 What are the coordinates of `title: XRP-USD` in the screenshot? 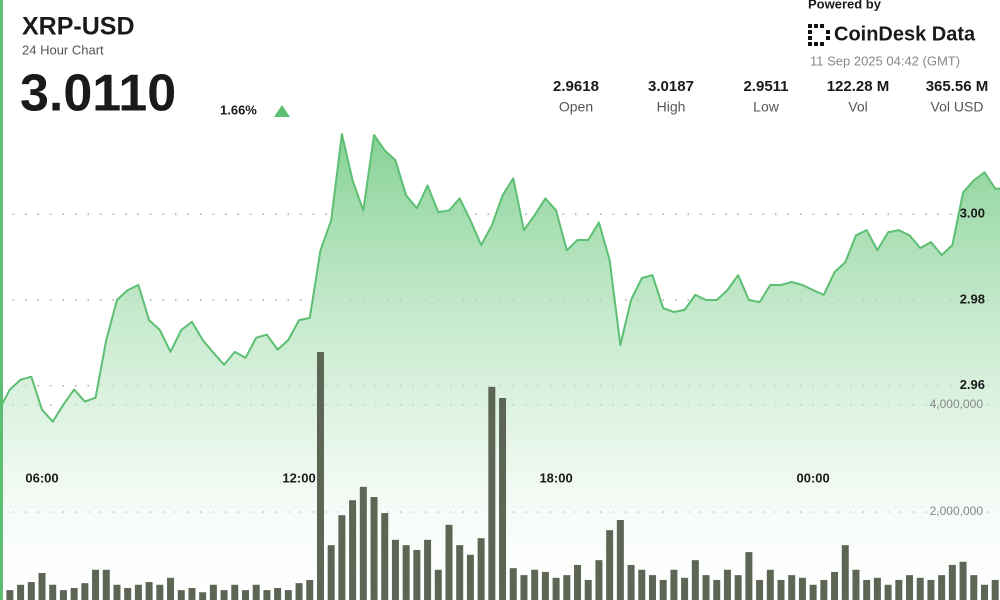 It's located at (78, 27).